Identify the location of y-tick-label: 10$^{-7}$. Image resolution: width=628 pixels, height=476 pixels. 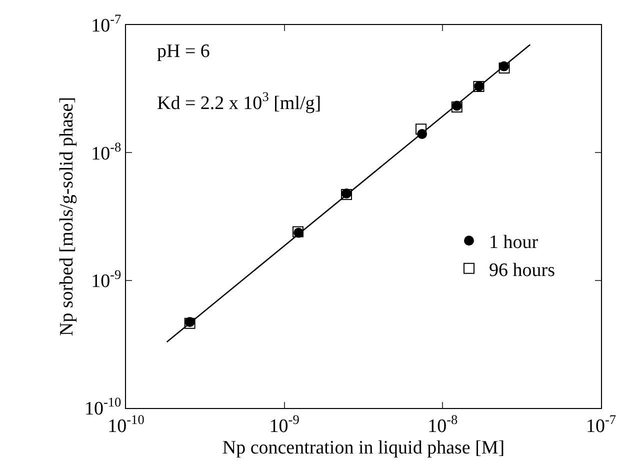
(106, 24).